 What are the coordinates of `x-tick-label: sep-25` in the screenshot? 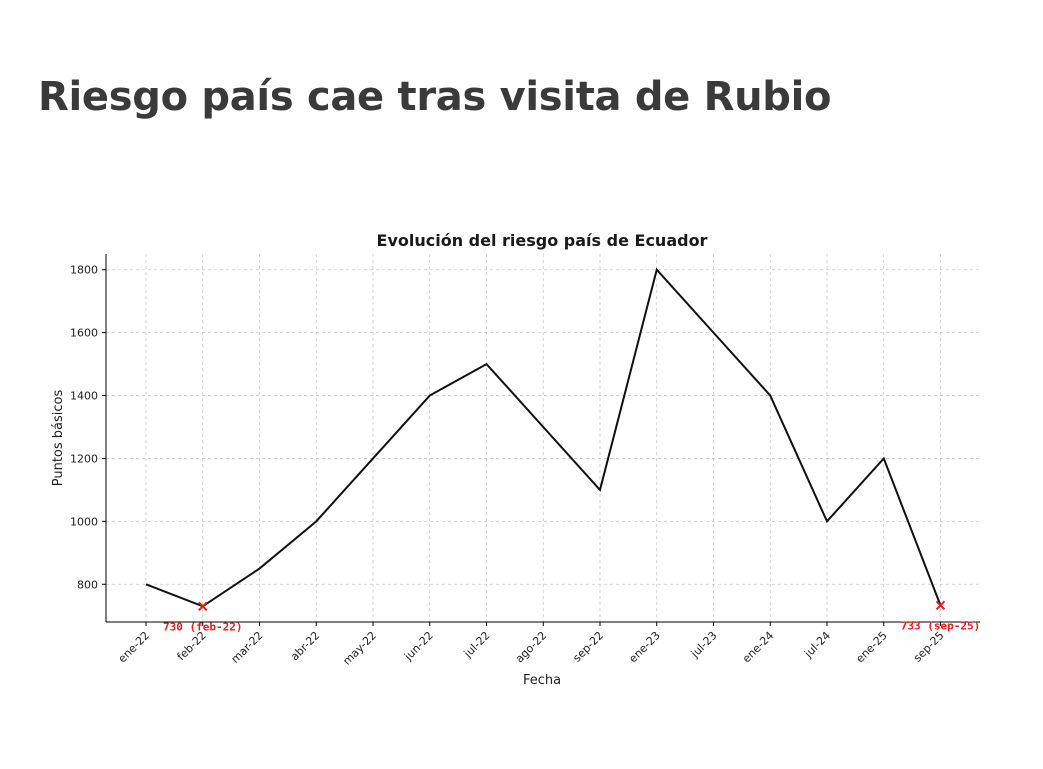 It's located at (929, 647).